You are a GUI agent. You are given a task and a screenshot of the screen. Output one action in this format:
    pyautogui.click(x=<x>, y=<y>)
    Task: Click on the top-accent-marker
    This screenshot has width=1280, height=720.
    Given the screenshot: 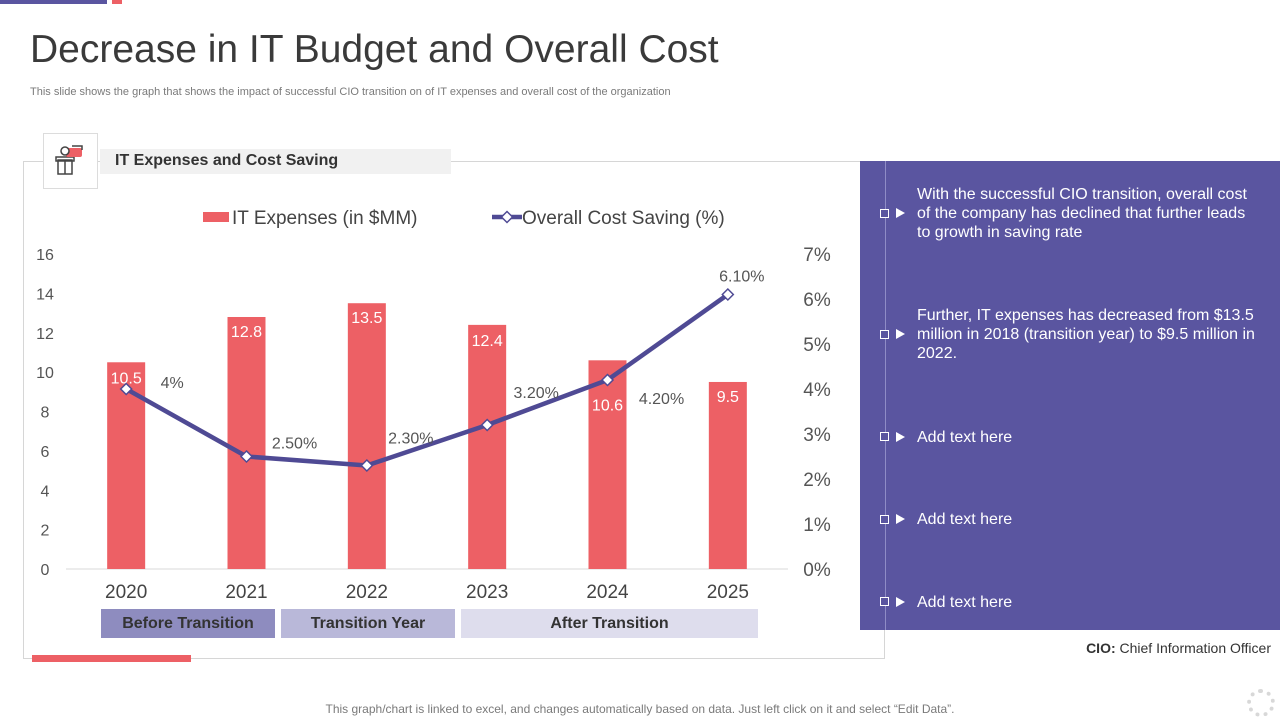 What is the action you would take?
    pyautogui.click(x=117, y=2)
    